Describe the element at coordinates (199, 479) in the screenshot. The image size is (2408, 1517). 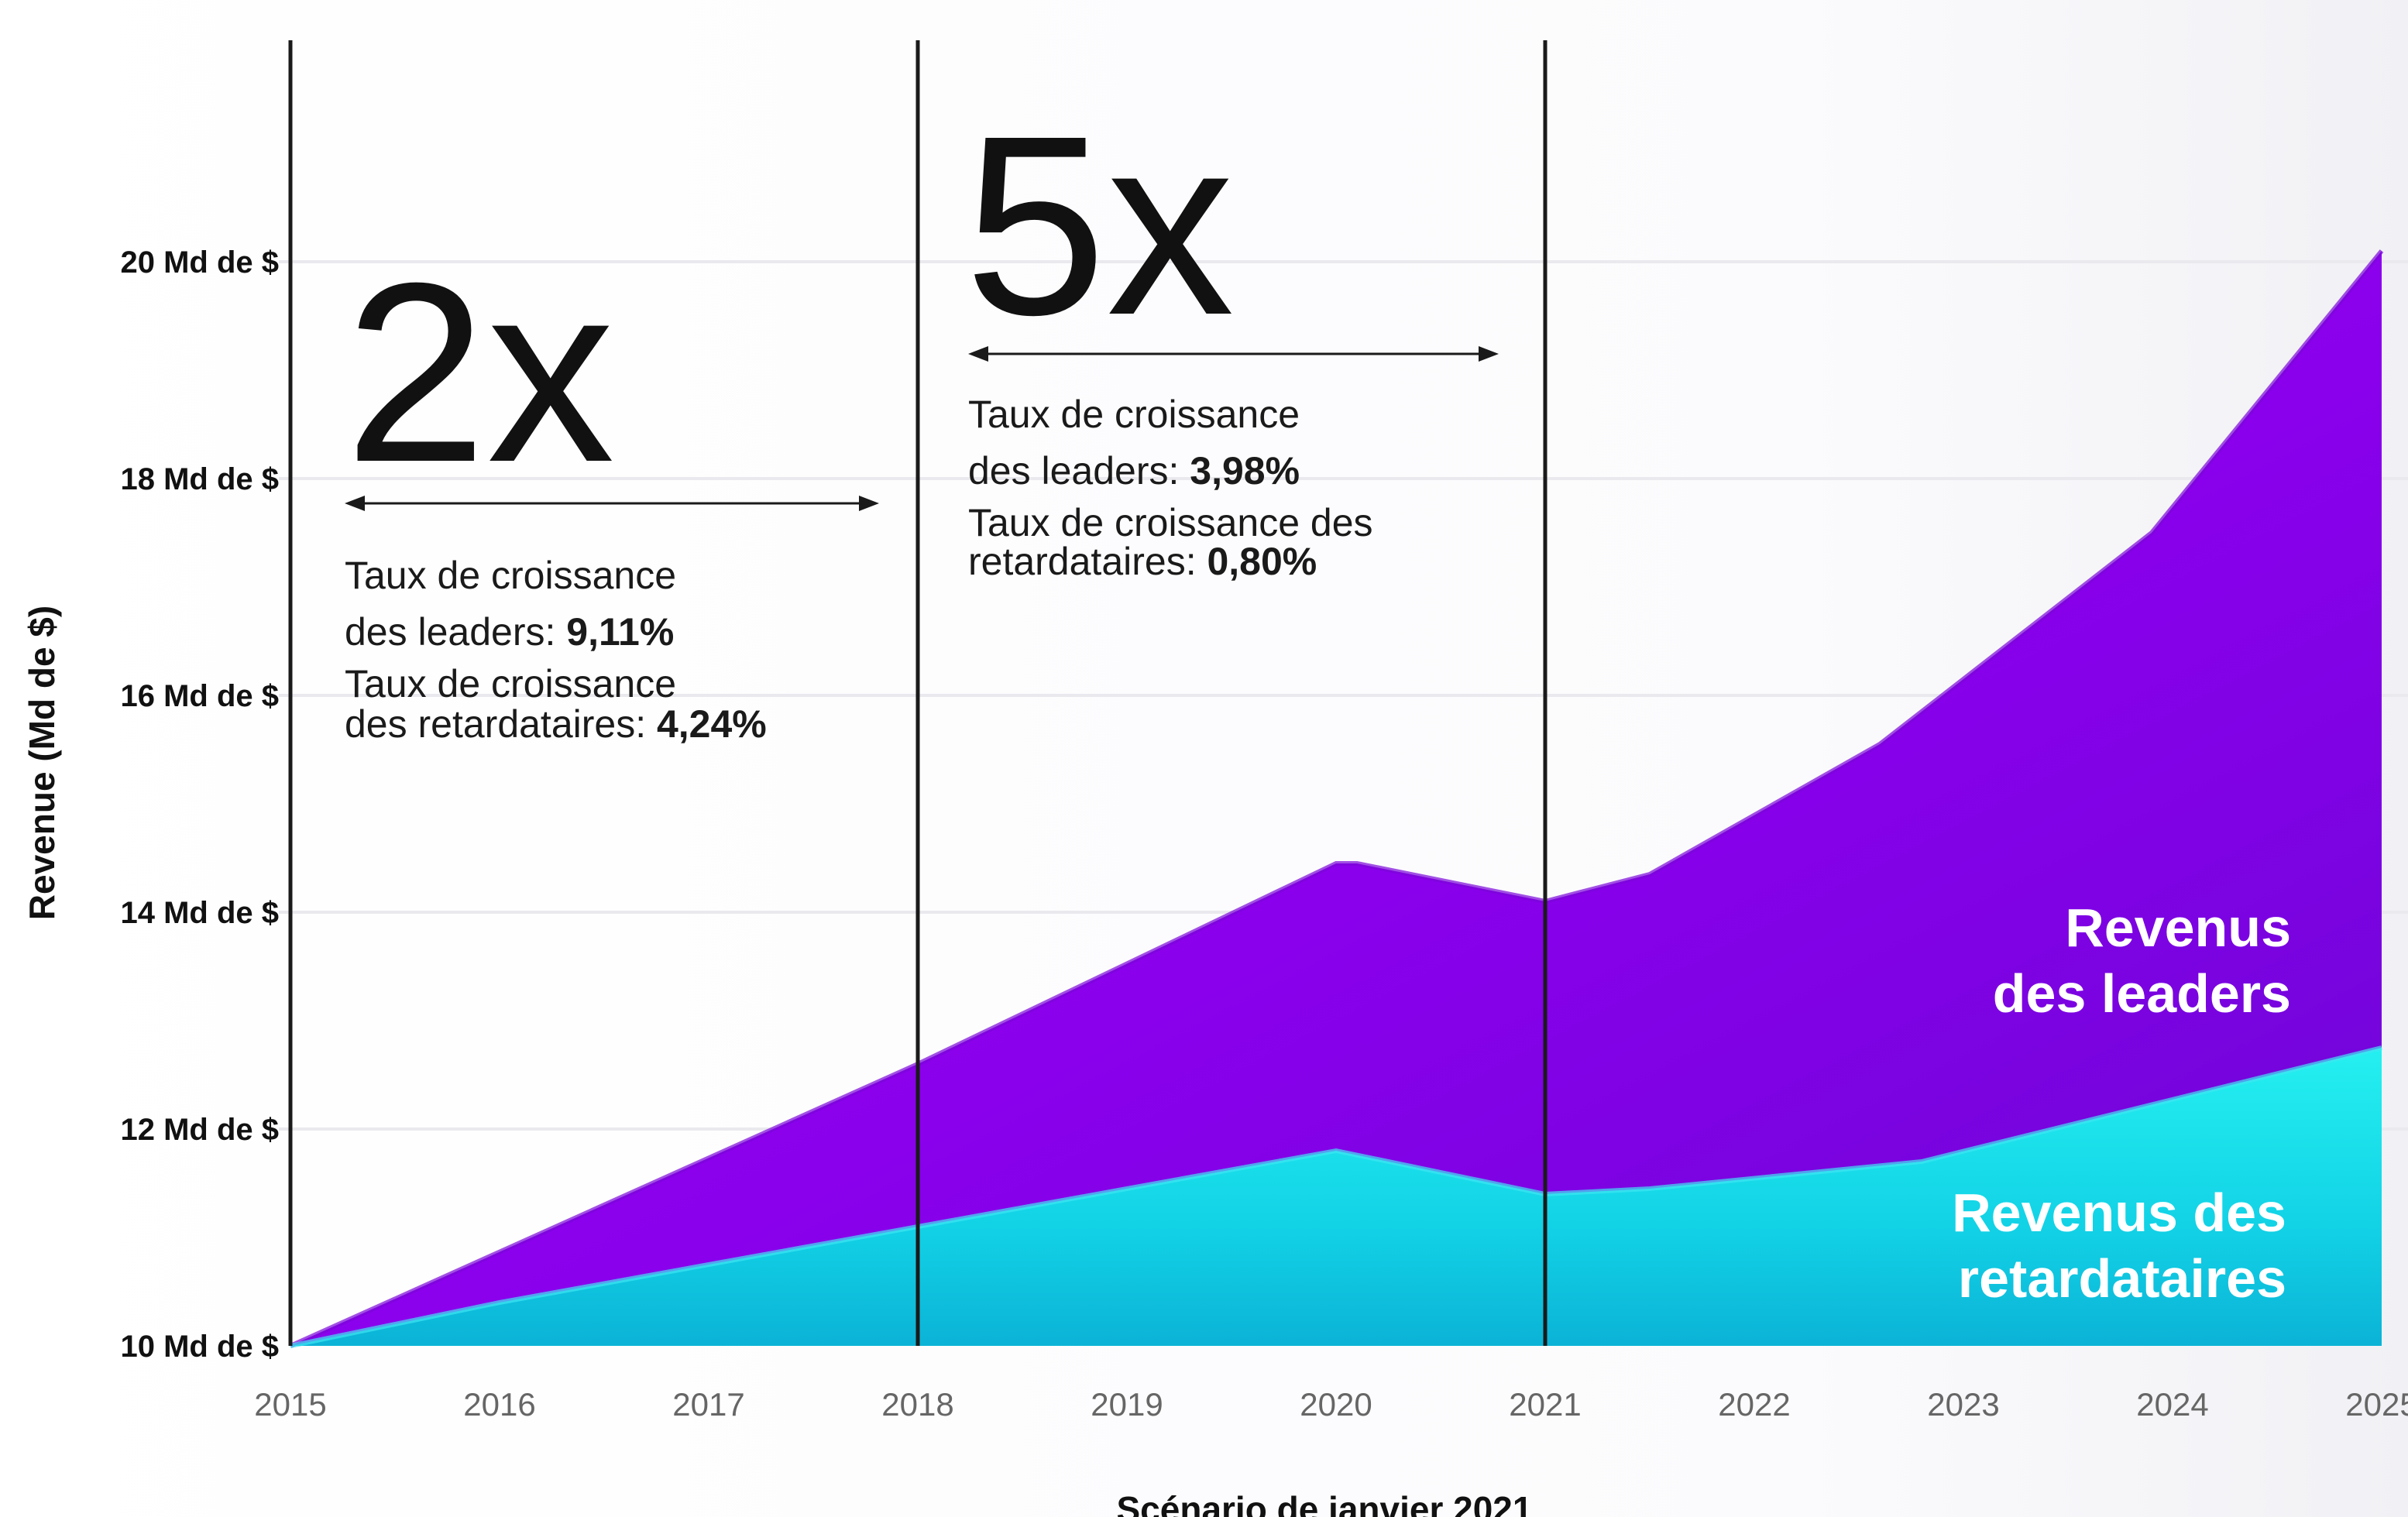
I see `y-tick-label: 18 Md de $` at that location.